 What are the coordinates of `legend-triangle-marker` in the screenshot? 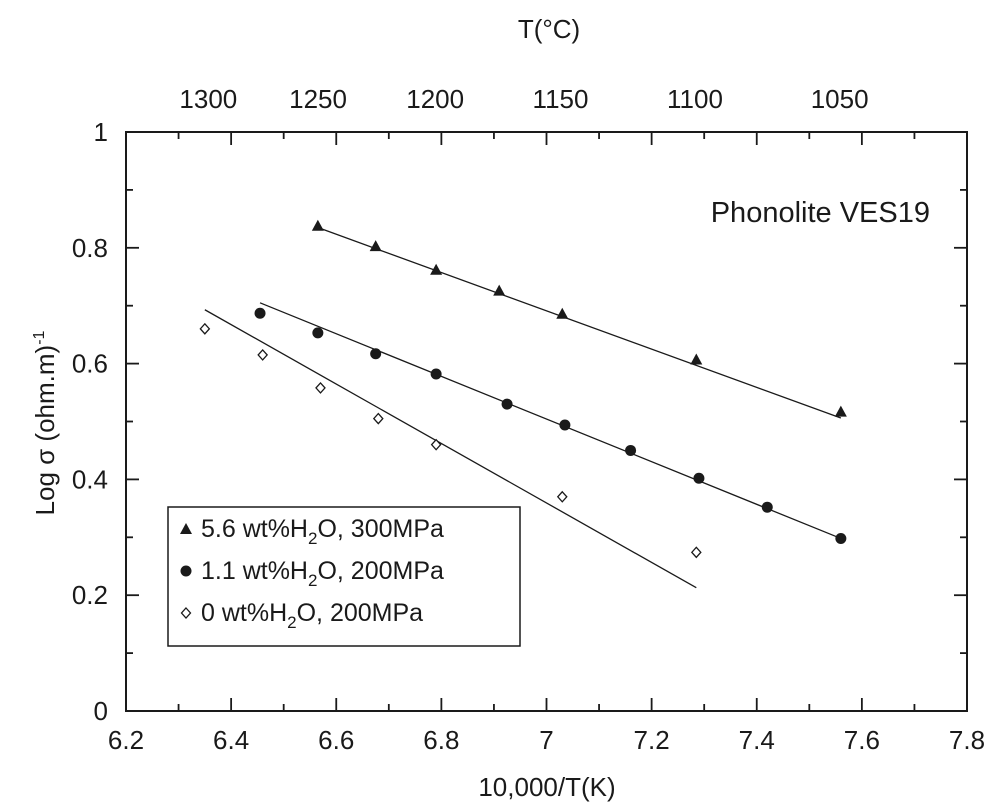 It's located at (186, 528).